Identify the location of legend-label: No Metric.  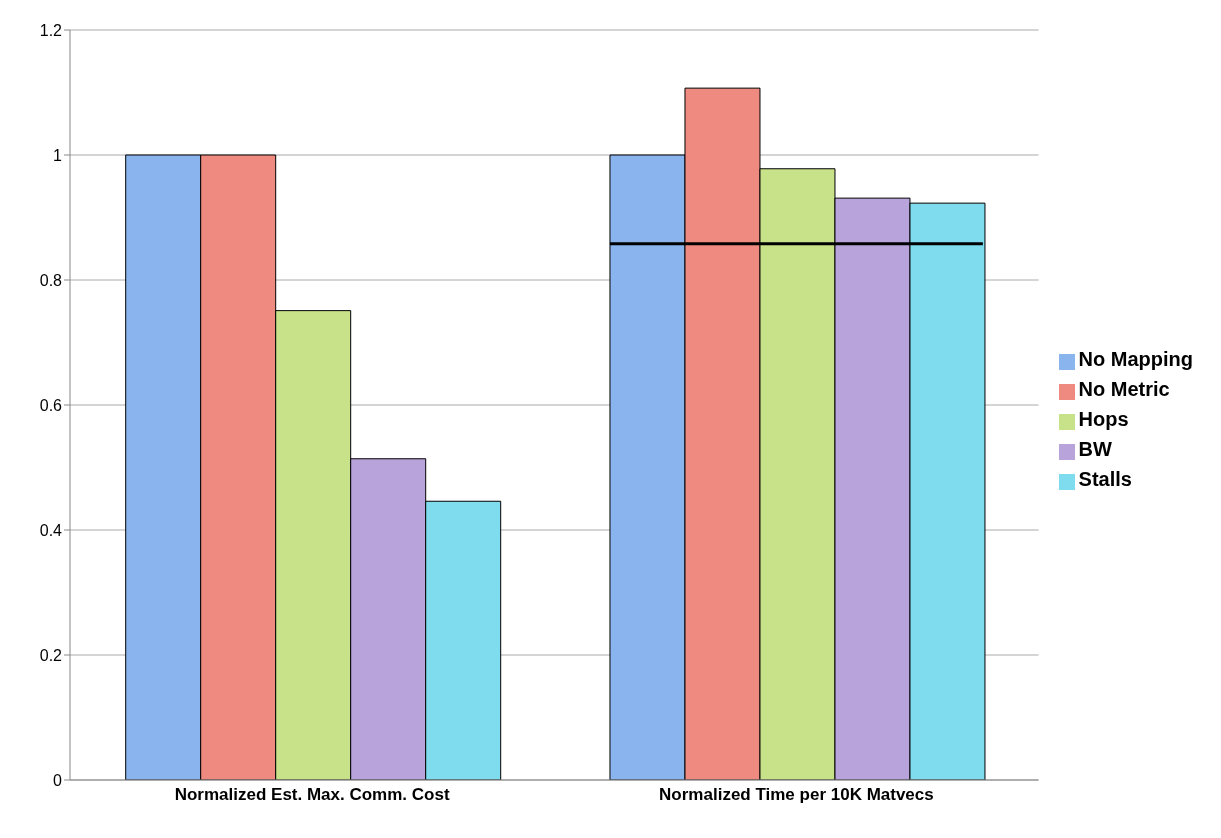
(1124, 389).